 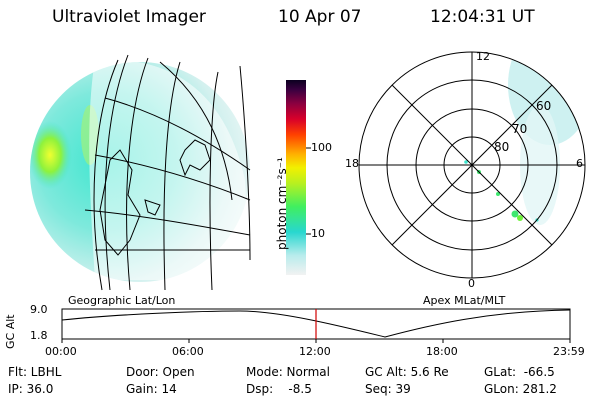 What do you see at coordinates (31, 389) in the screenshot?
I see `ip-readout: IP: 36.0` at bounding box center [31, 389].